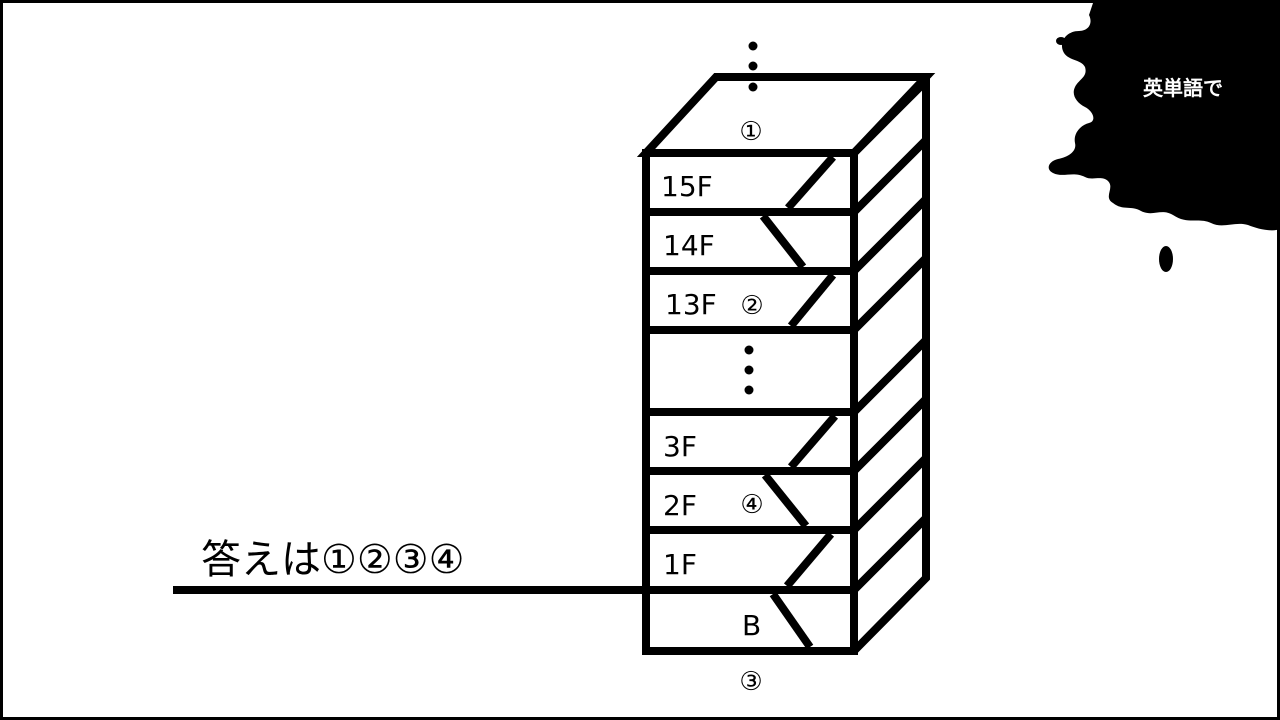  What do you see at coordinates (750, 682) in the screenshot?
I see `marker-3: ③` at bounding box center [750, 682].